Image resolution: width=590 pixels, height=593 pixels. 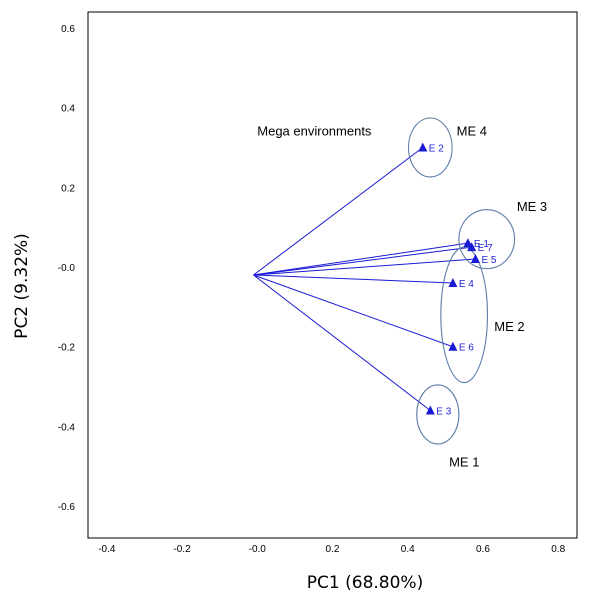 I want to click on annotation-label: ME 3, so click(x=532, y=206).